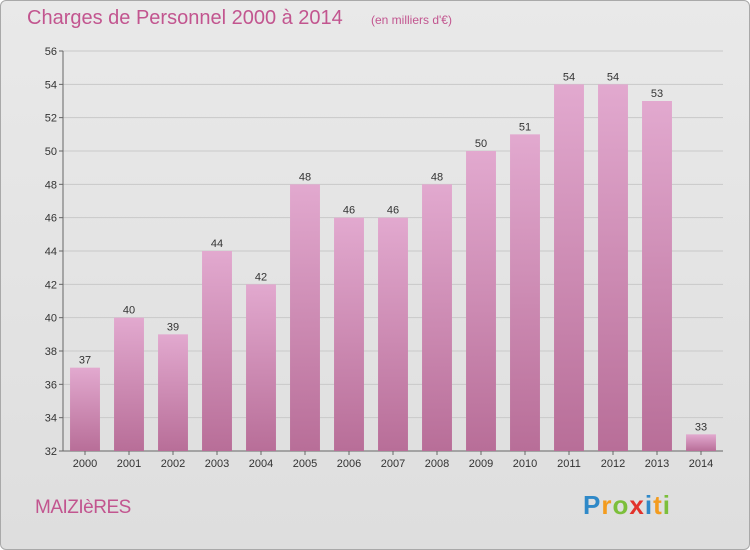 The height and width of the screenshot is (550, 750). I want to click on data-label: 53, so click(657, 94).